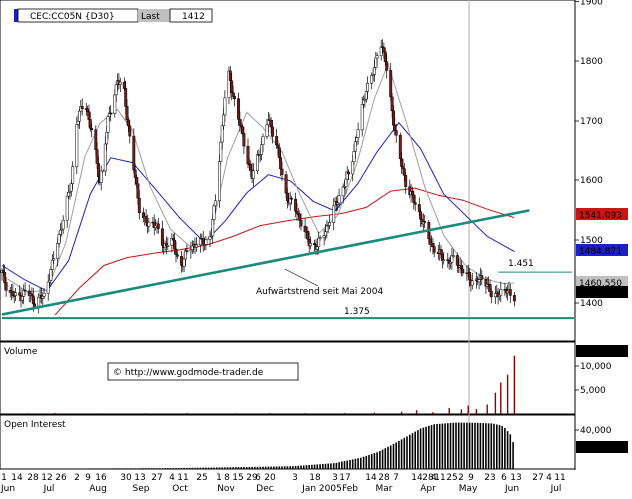 The width and height of the screenshot is (632, 499). What do you see at coordinates (72, 17) in the screenshot?
I see `symbol-label: CEC:CC05N {D30}` at bounding box center [72, 17].